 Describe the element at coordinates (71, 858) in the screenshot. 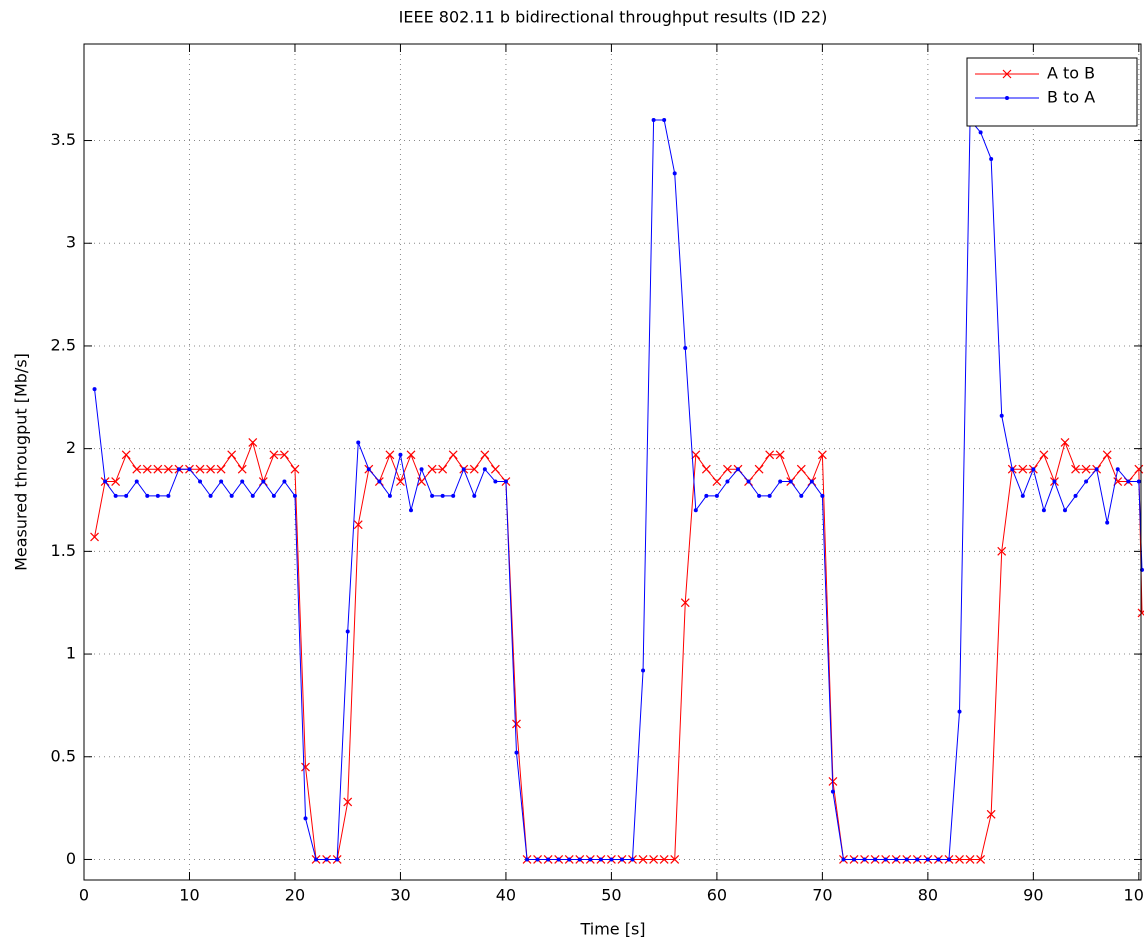

I see `y-tick-label: 0` at that location.